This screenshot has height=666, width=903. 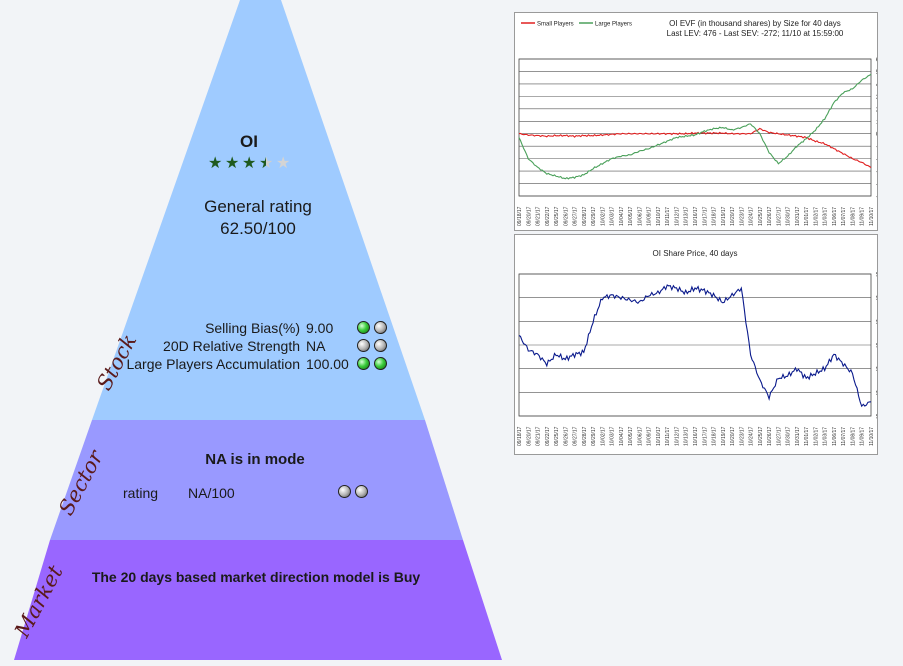 I want to click on x-tick-label: 10/23/17, so click(x=742, y=216).